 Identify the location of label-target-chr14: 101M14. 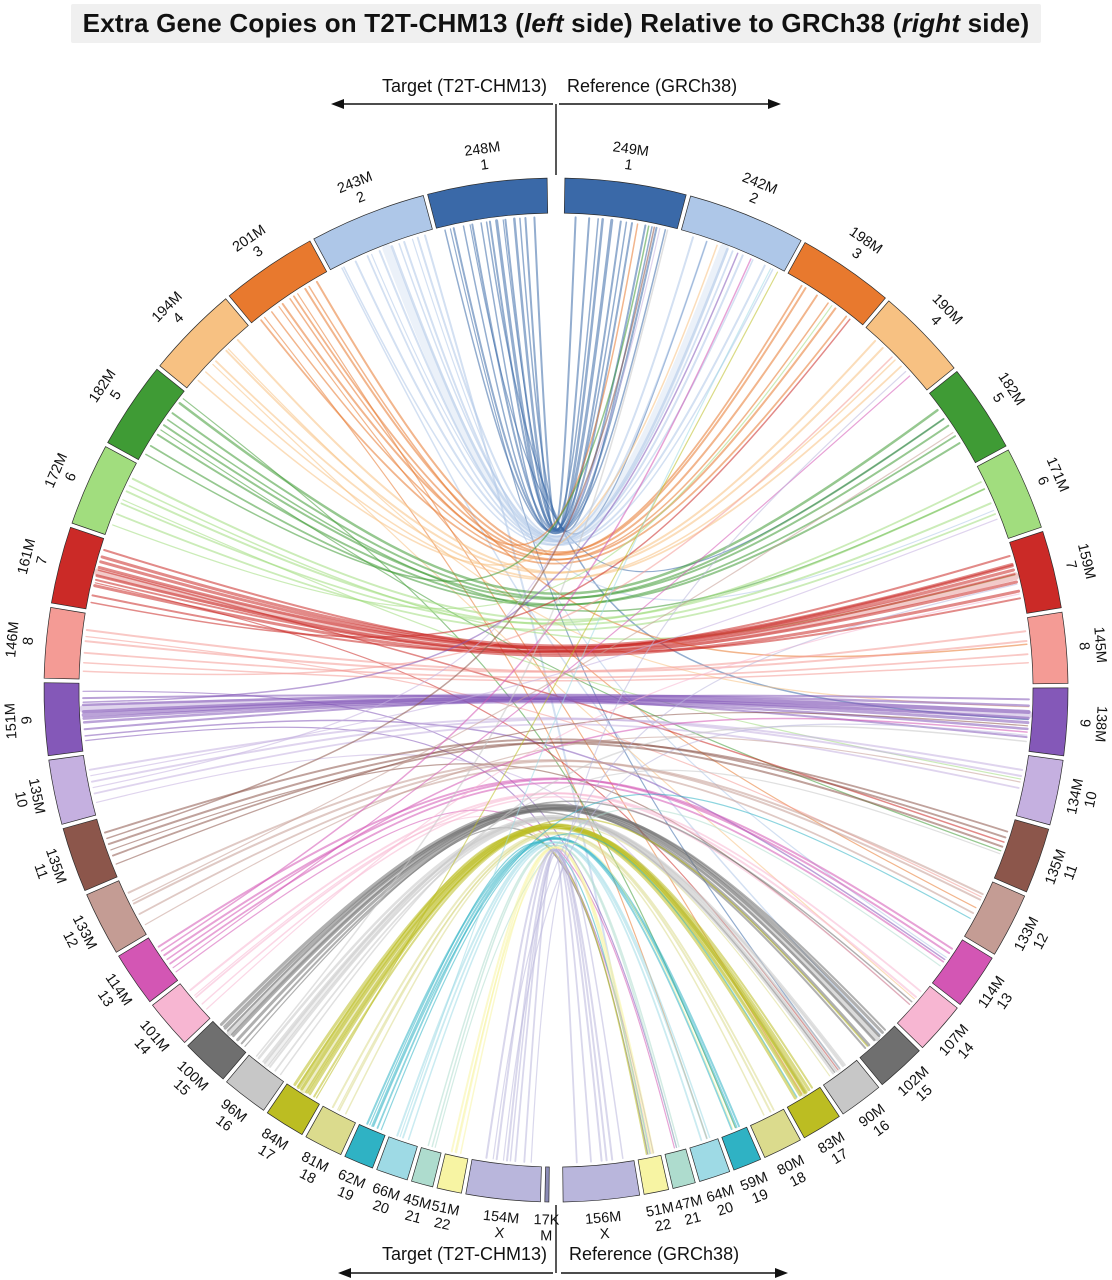
(148, 1041).